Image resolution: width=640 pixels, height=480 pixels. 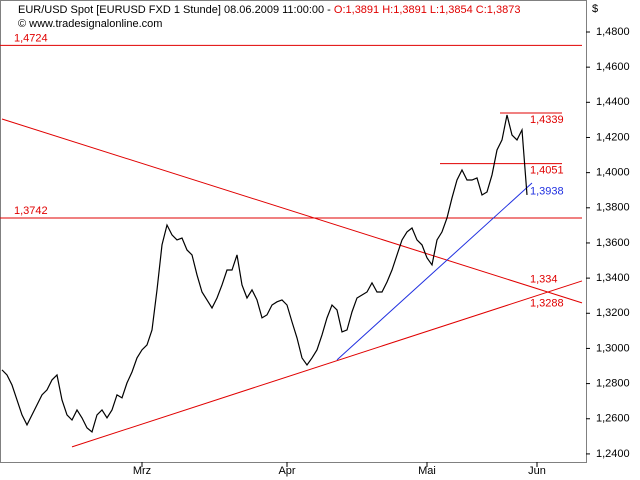 What do you see at coordinates (613, 137) in the screenshot?
I see `y-tick-label: 1,4200` at bounding box center [613, 137].